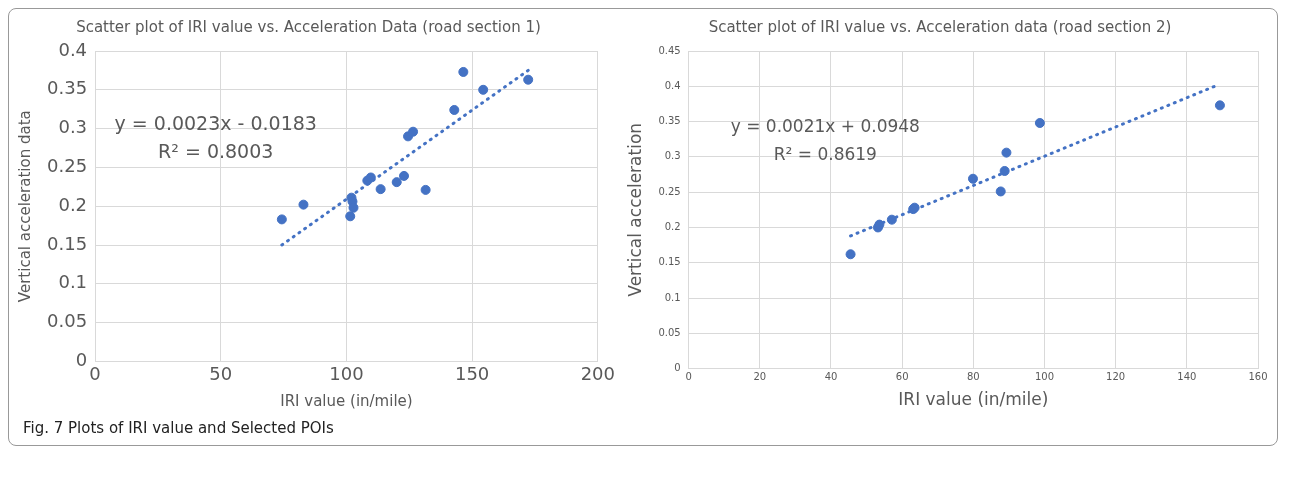  Describe the element at coordinates (831, 377) in the screenshot. I see `x-tick-label: 40` at that location.